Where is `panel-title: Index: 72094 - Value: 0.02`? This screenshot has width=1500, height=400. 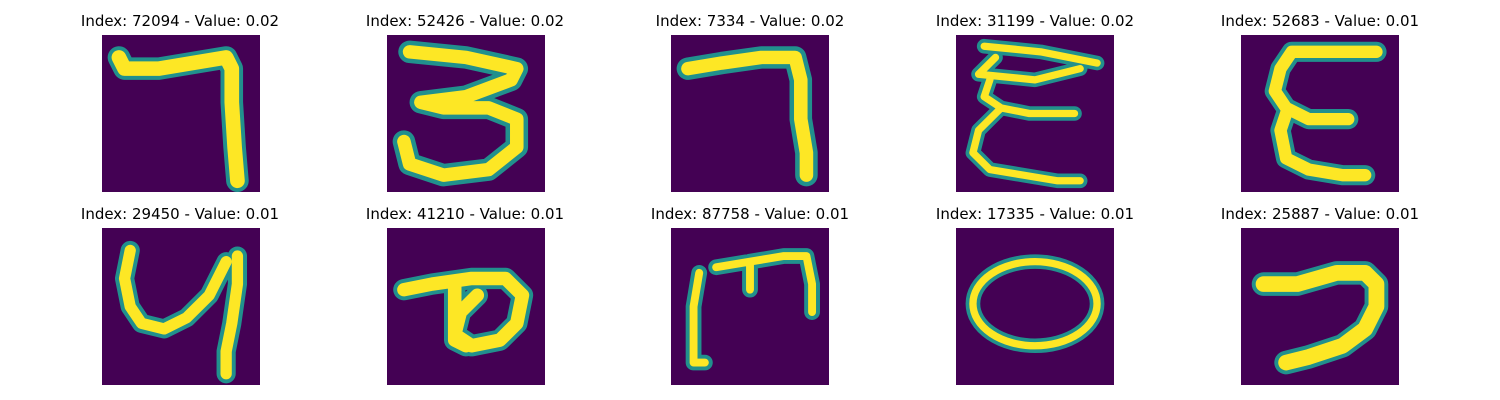
panel-title: Index: 72094 - Value: 0.02 is located at coordinates (180, 21).